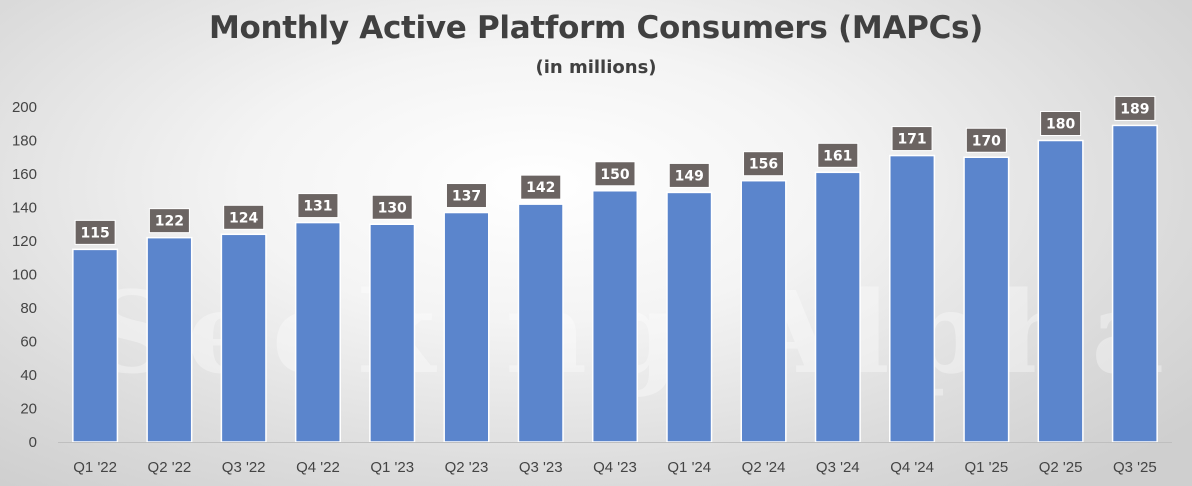 This screenshot has height=486, width=1192. What do you see at coordinates (318, 467) in the screenshot?
I see `x-tick-label: Q4 '22` at bounding box center [318, 467].